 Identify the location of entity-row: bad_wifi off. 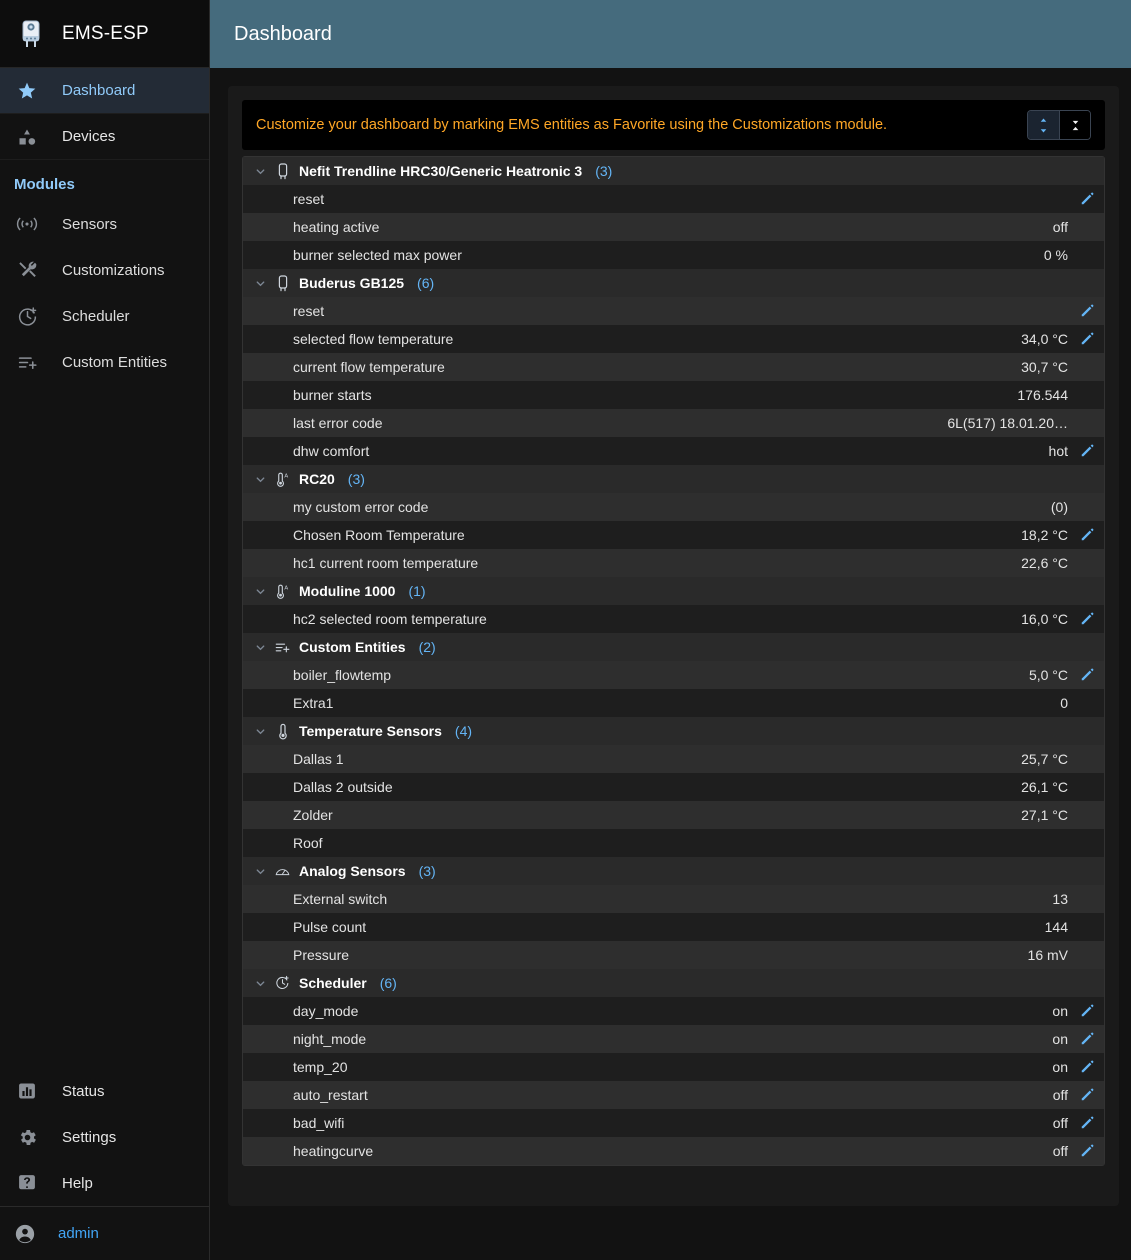
(673, 1123).